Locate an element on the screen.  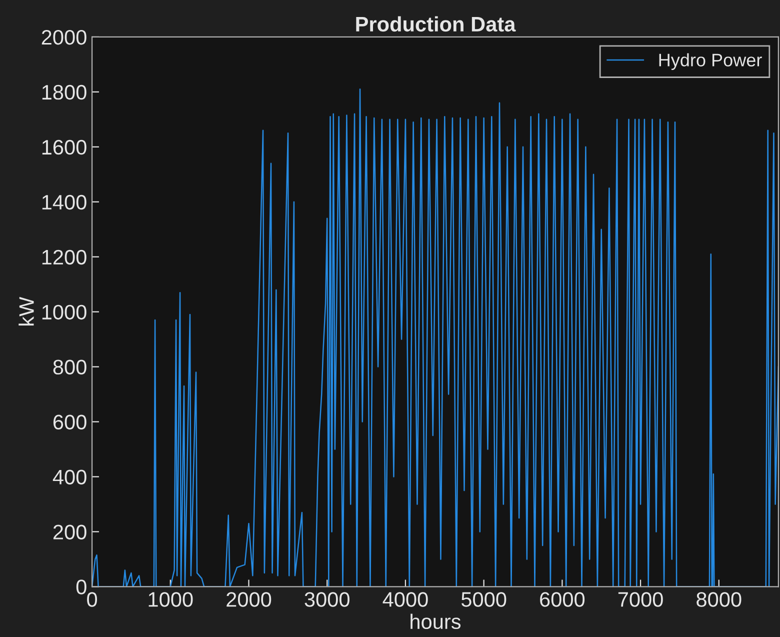
y-tick-label: 1400 is located at coordinates (64, 202).